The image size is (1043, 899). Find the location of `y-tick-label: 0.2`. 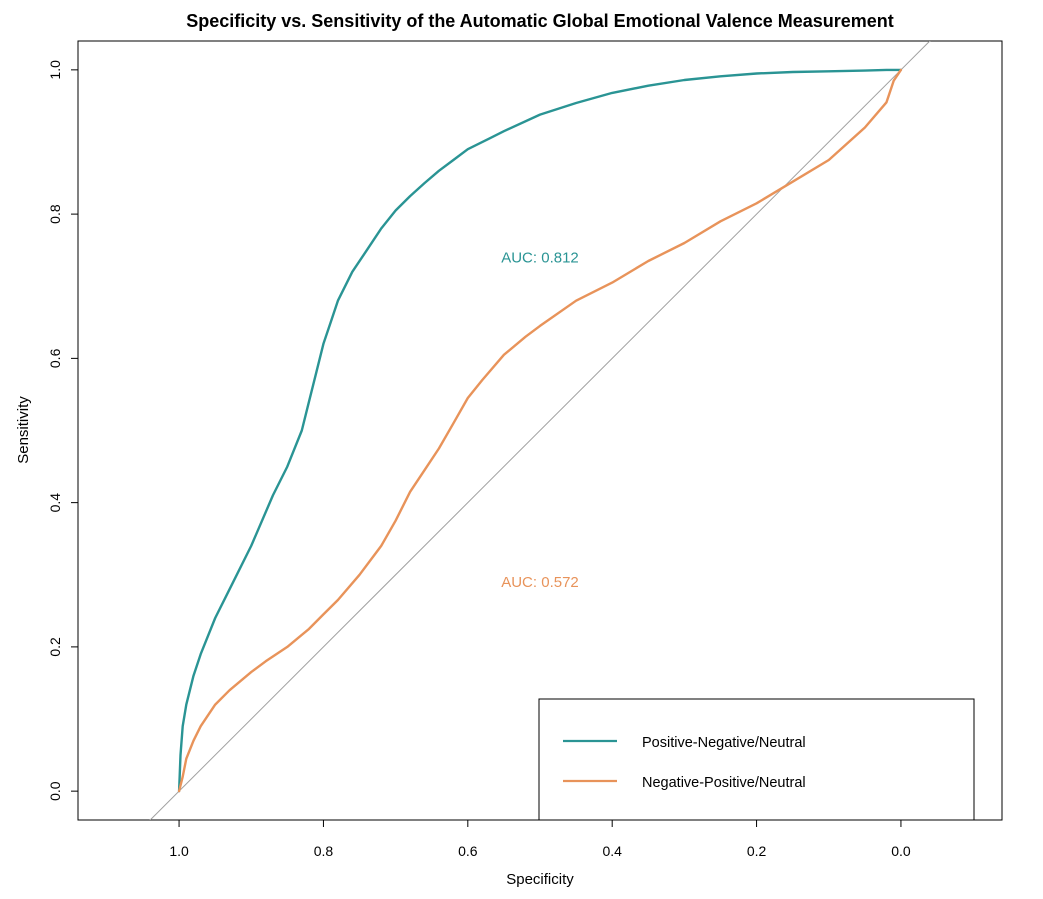

y-tick-label: 0.2 is located at coordinates (55, 647).